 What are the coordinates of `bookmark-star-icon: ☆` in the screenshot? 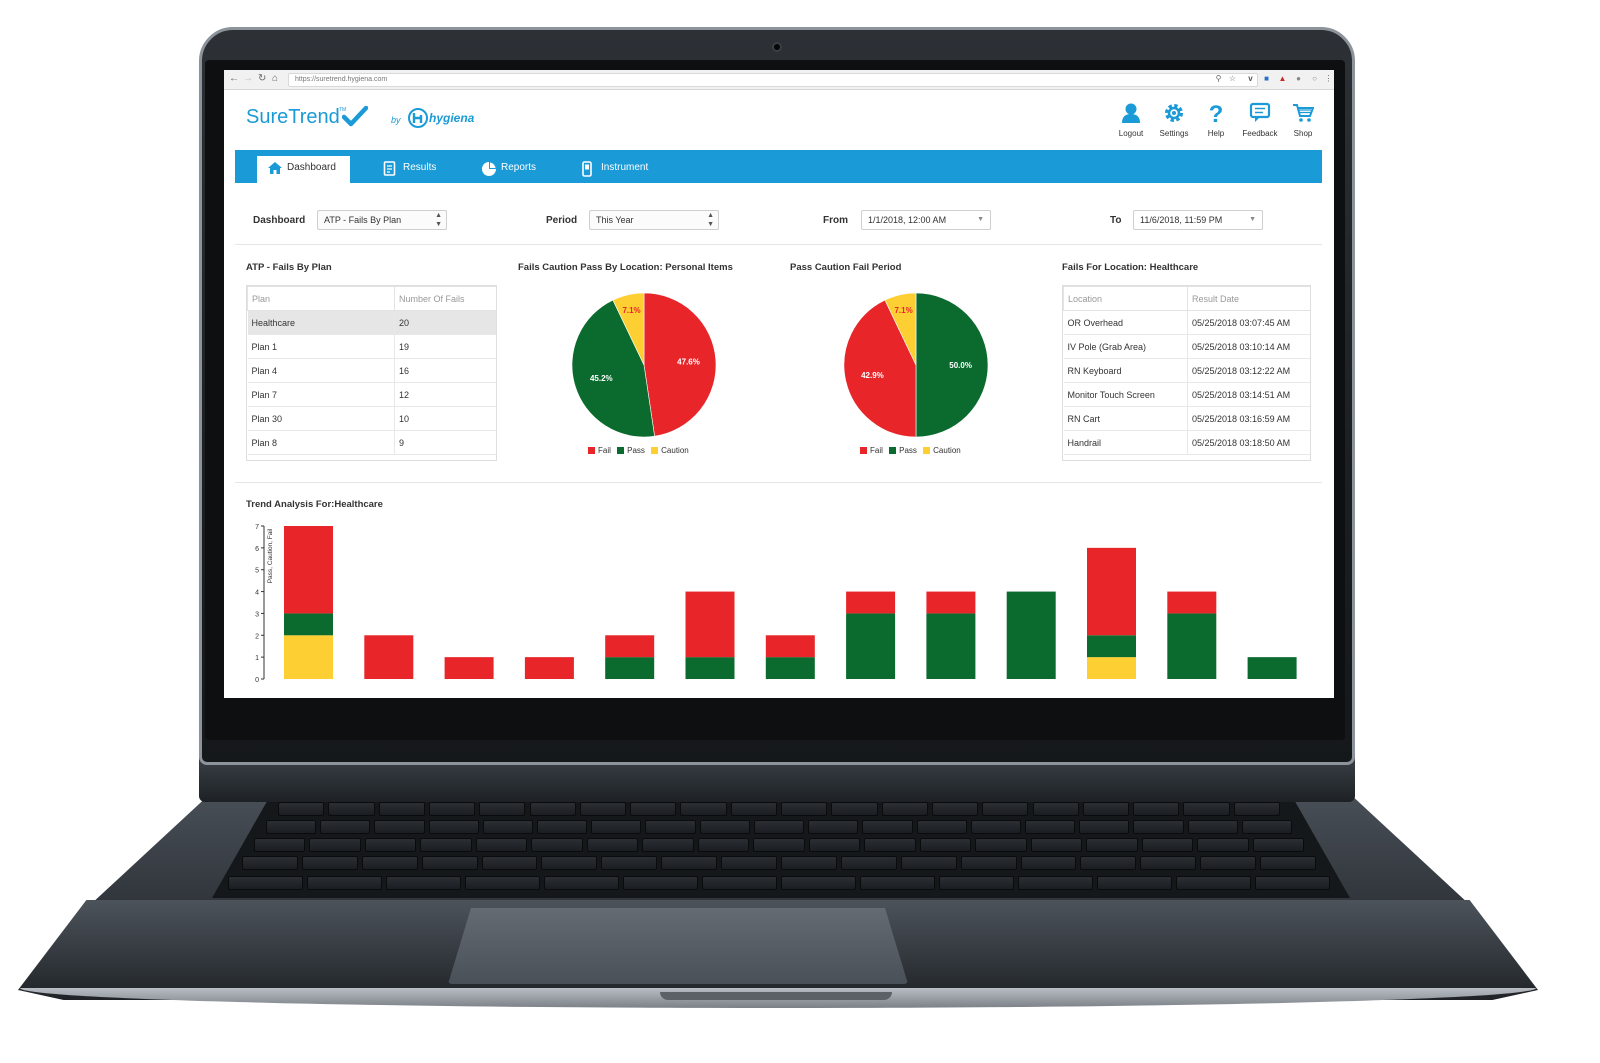 It's located at (1232, 78).